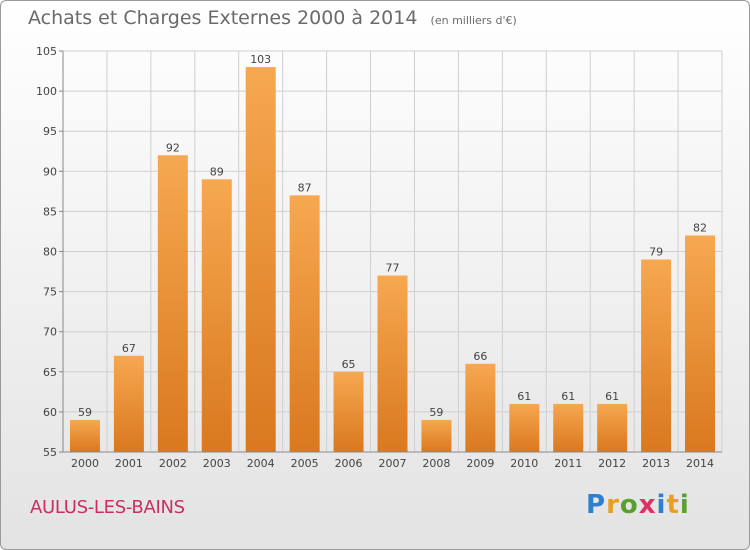 Image resolution: width=750 pixels, height=550 pixels. Describe the element at coordinates (46, 91) in the screenshot. I see `y-tick-label: 100` at that location.